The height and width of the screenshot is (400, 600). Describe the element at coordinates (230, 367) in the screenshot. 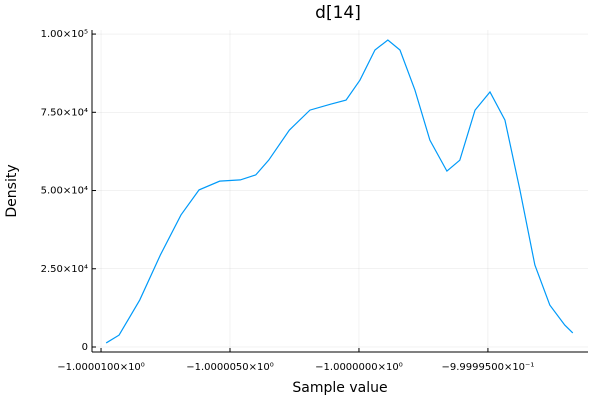

I see `x-tick-label: −1.0000050×10⁰` at that location.